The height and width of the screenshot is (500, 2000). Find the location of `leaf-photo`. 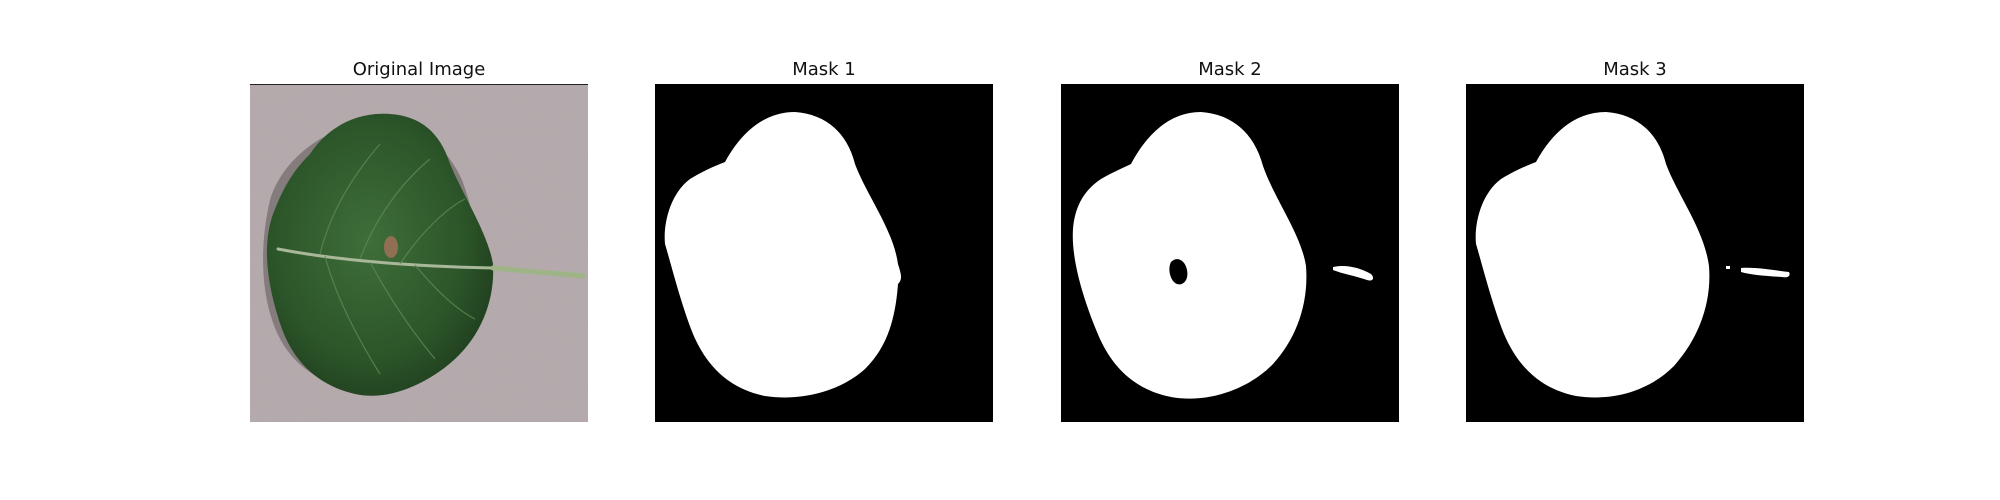

leaf-photo is located at coordinates (419, 253).